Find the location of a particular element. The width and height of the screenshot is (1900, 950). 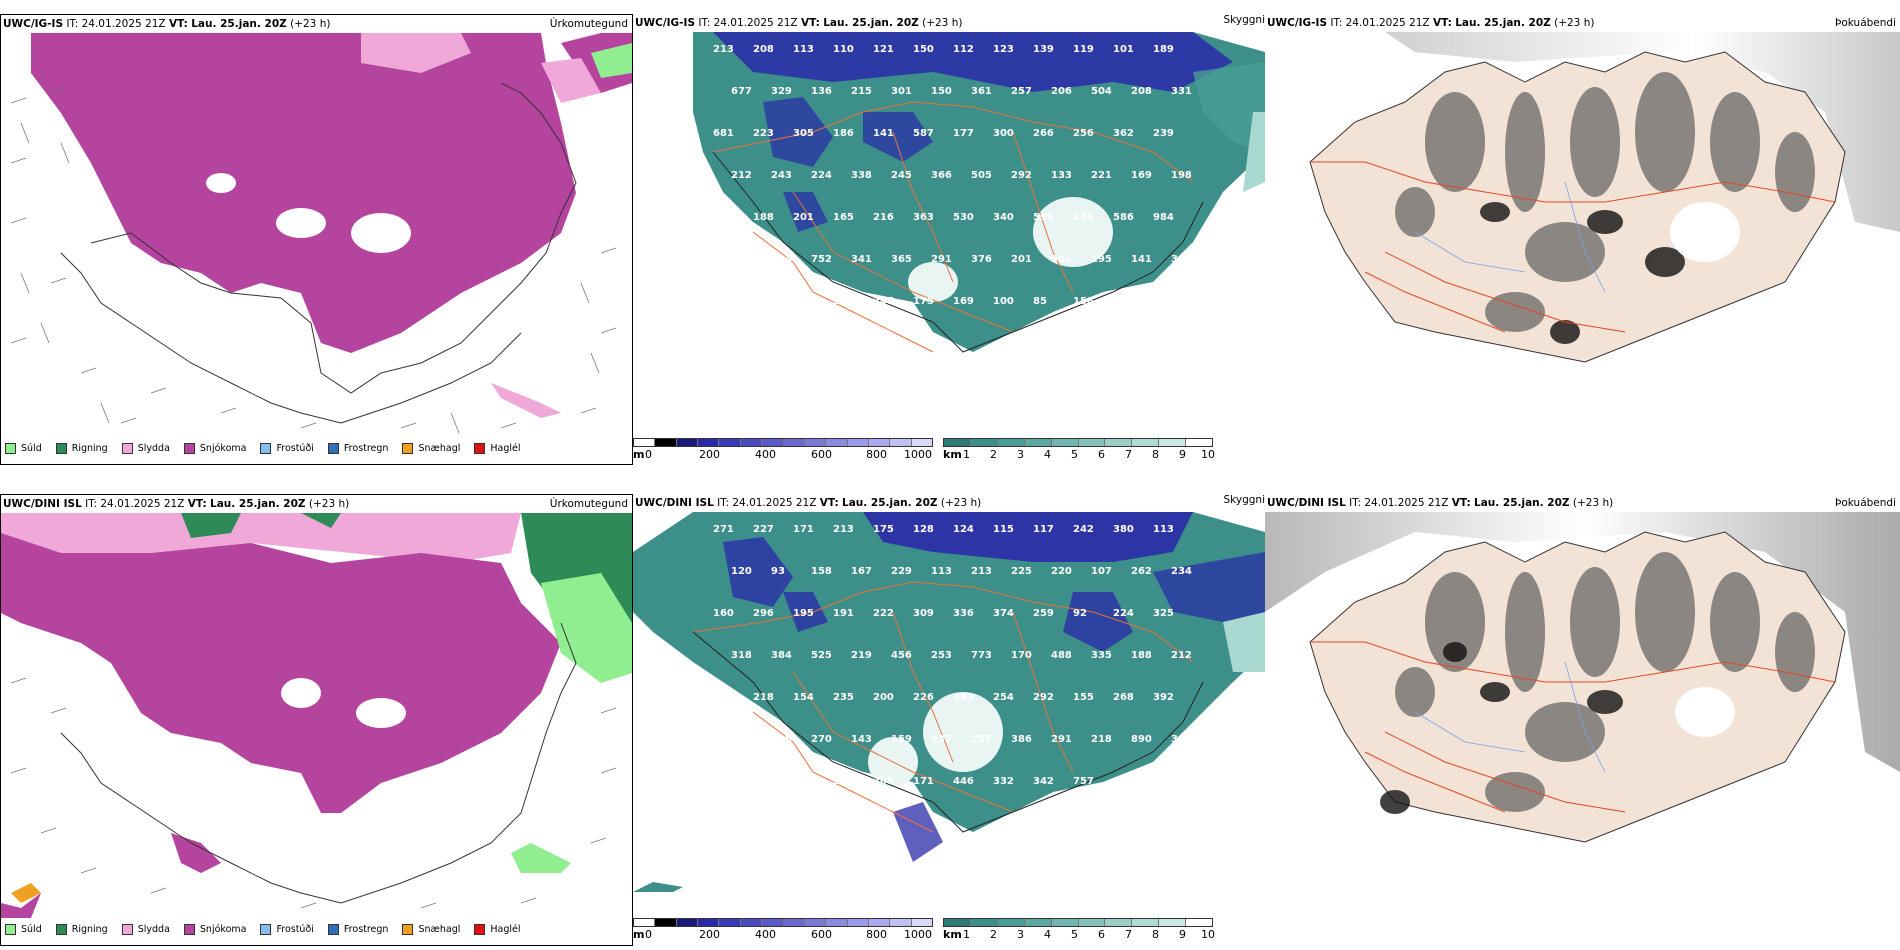

height-label: 383 is located at coordinates (963, 697).